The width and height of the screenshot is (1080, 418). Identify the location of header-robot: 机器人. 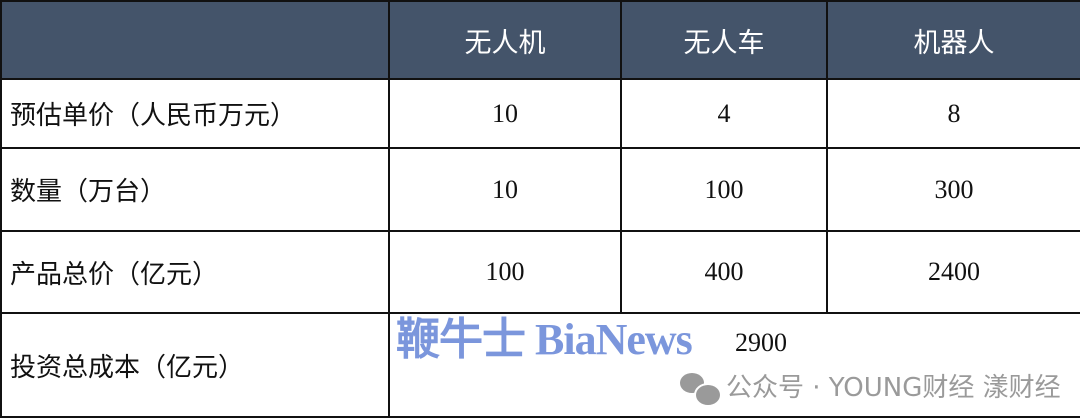
(953, 40).